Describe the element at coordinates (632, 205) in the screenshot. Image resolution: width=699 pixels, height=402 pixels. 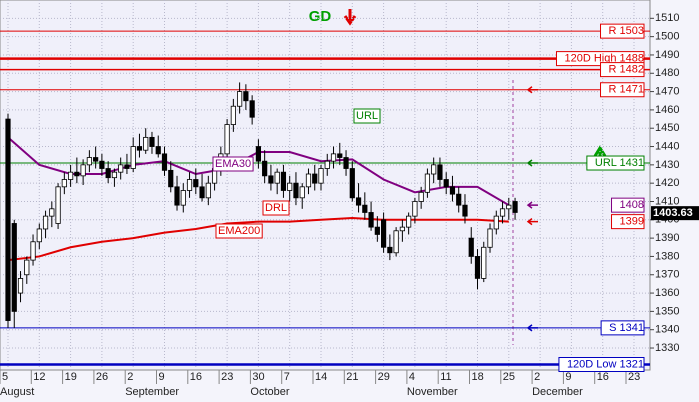
I see `level-label: 1408` at that location.